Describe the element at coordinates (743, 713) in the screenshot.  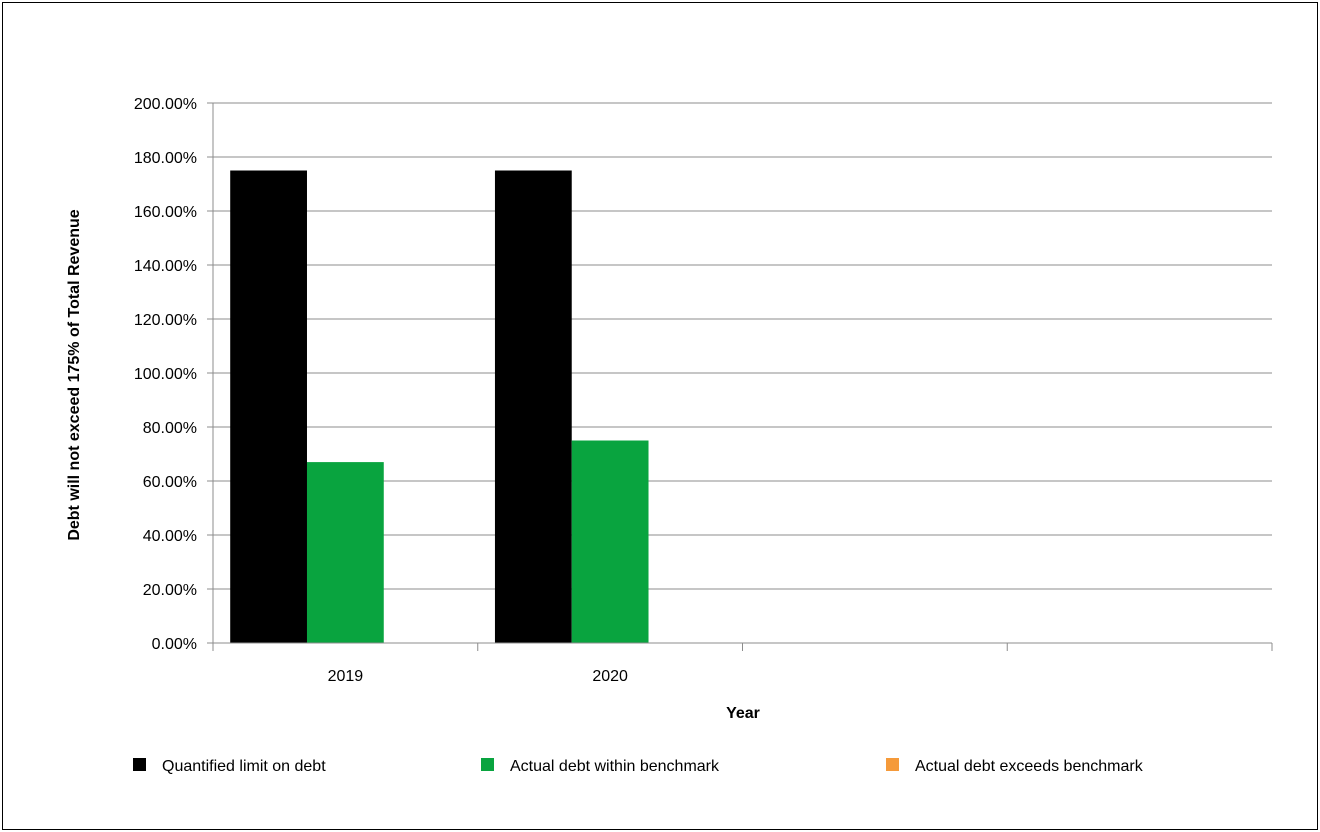
I see `x-axis-title: Year` at that location.